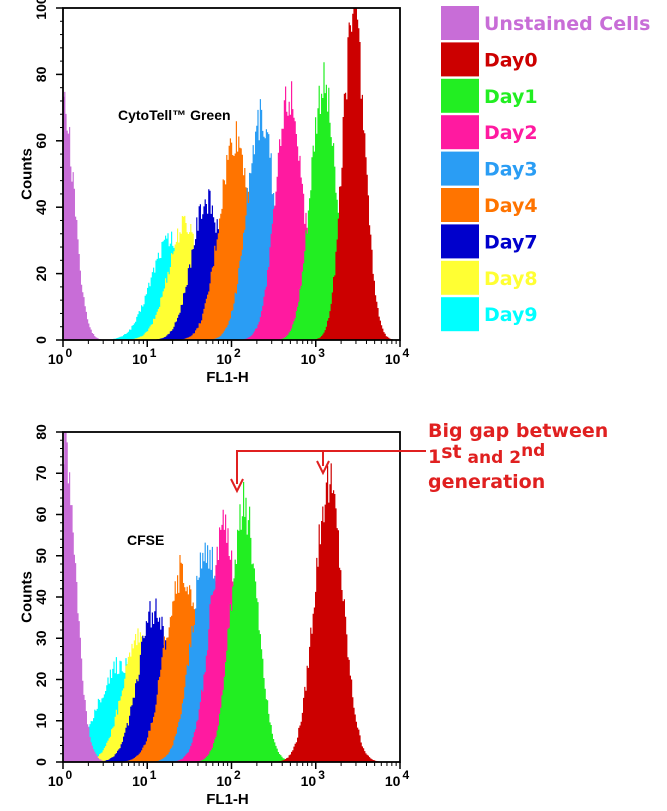 Image resolution: width=667 pixels, height=811 pixels. Describe the element at coordinates (231, 230) in the screenshot. I see `histogram-day4` at that location.